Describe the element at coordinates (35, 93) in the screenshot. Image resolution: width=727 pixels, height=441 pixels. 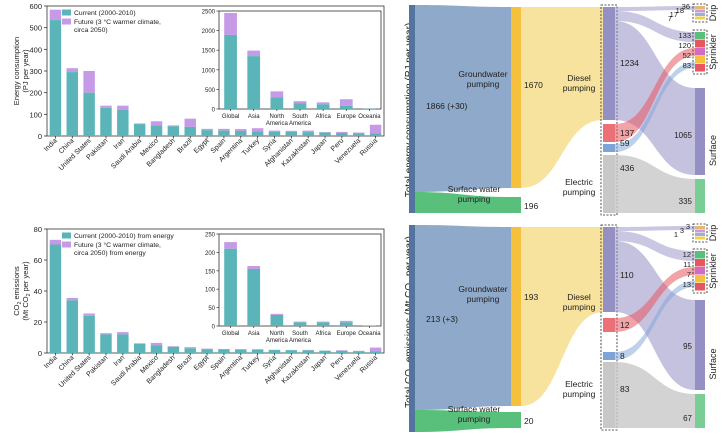
I see `y-tick-label: 200` at that location.